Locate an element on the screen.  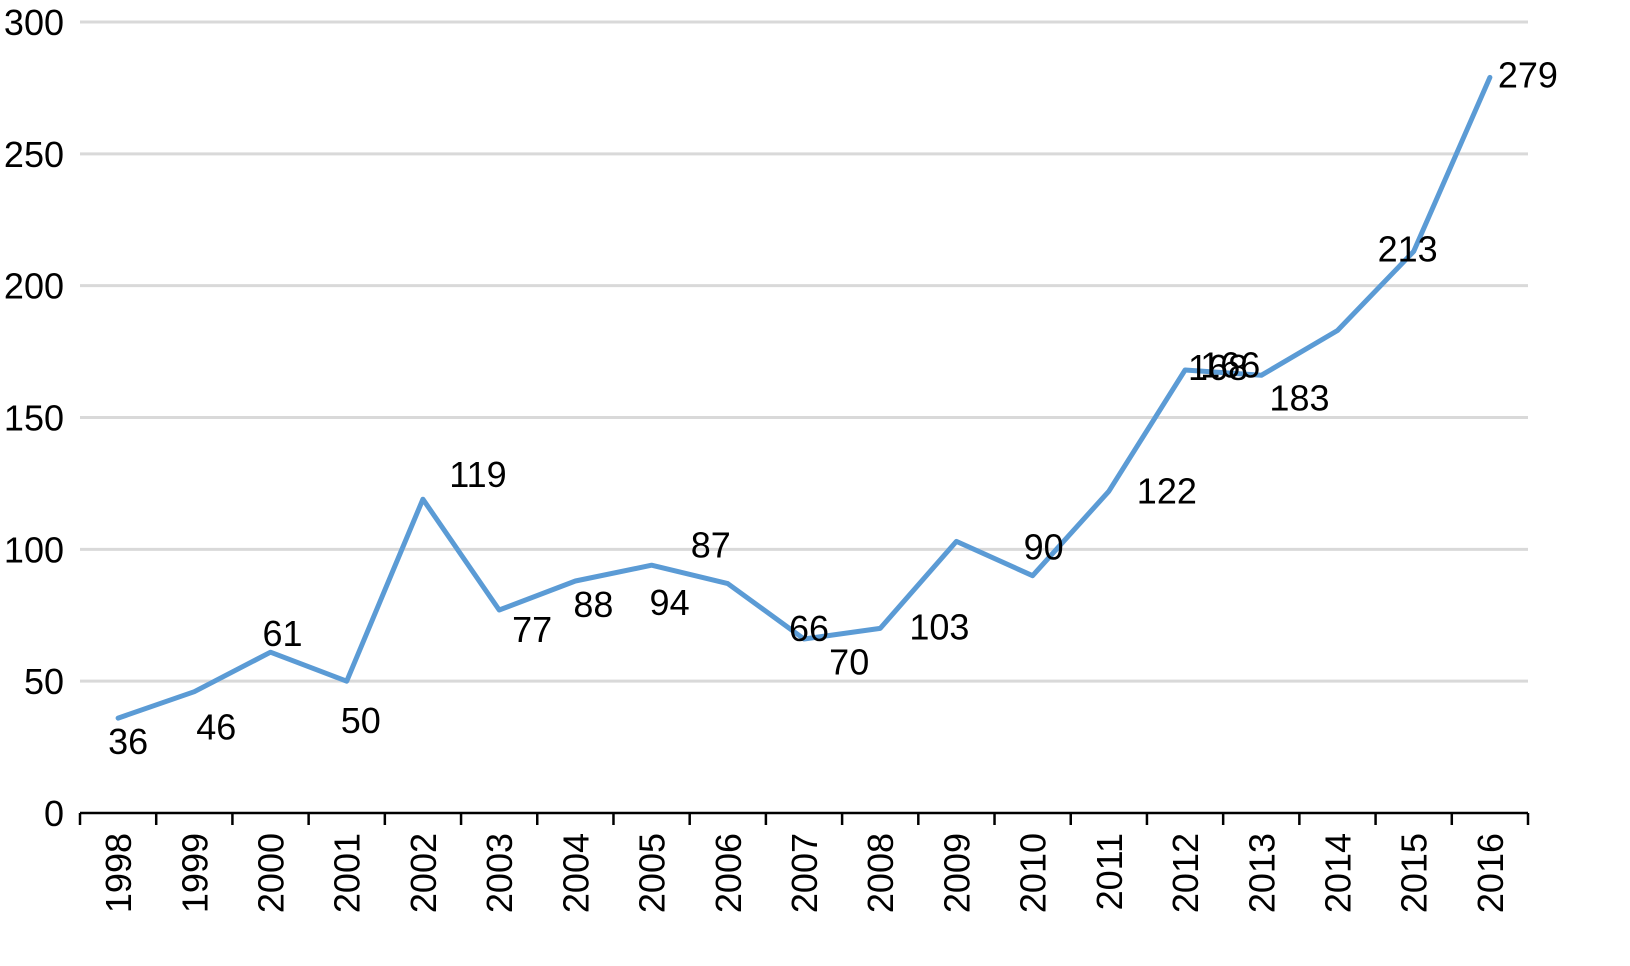
data-label: 61 is located at coordinates (283, 633).